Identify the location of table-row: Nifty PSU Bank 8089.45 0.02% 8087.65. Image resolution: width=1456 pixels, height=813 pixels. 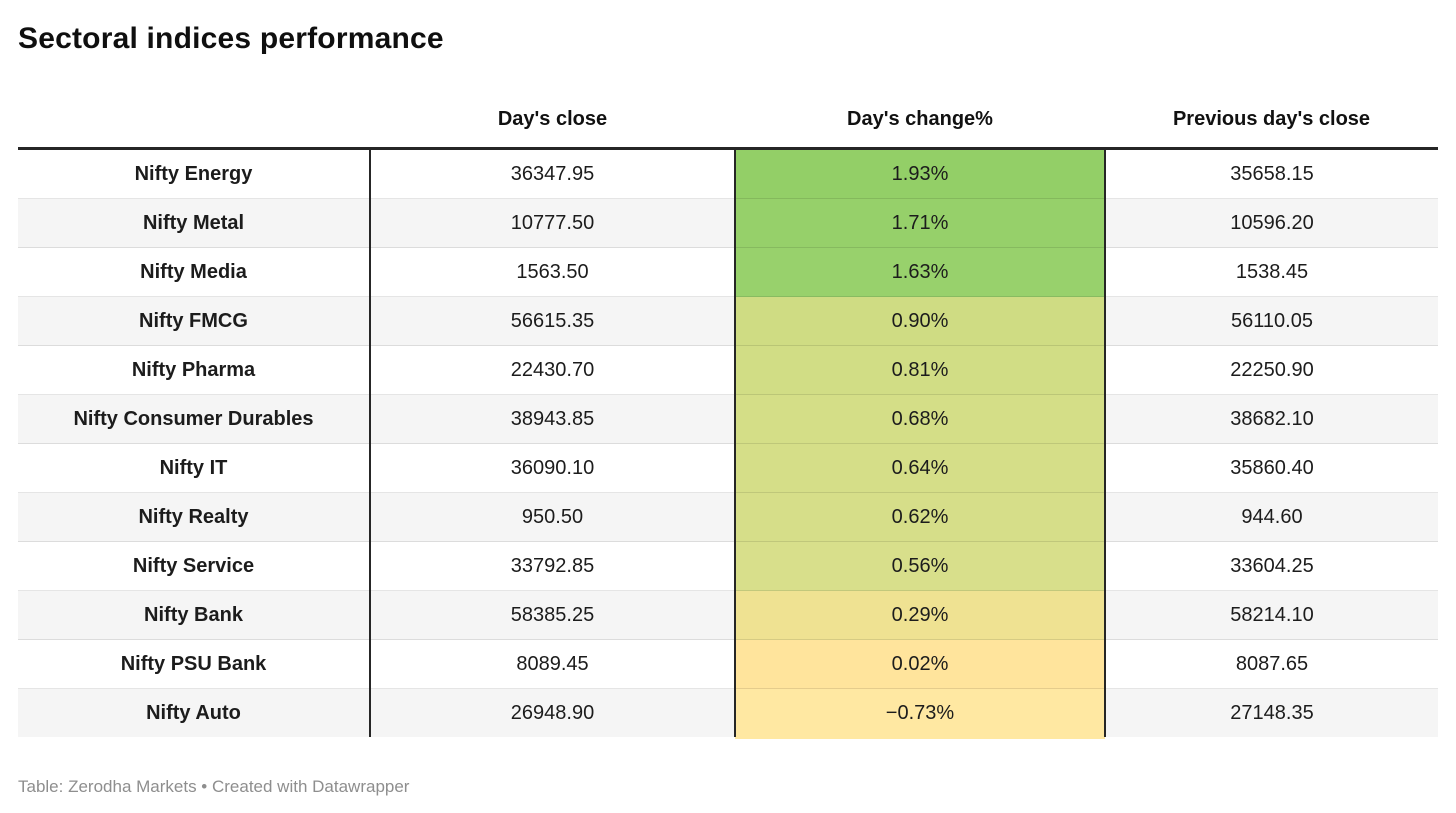
(728, 664).